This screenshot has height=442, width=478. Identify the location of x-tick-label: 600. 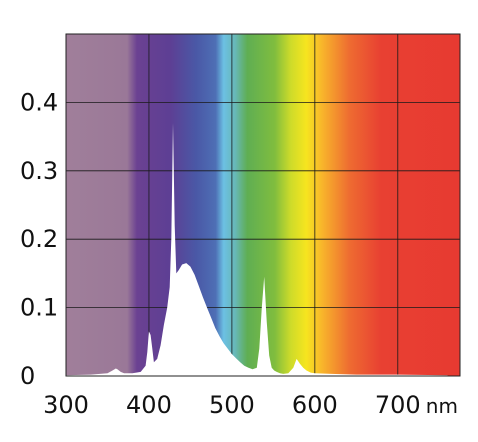
(315, 405).